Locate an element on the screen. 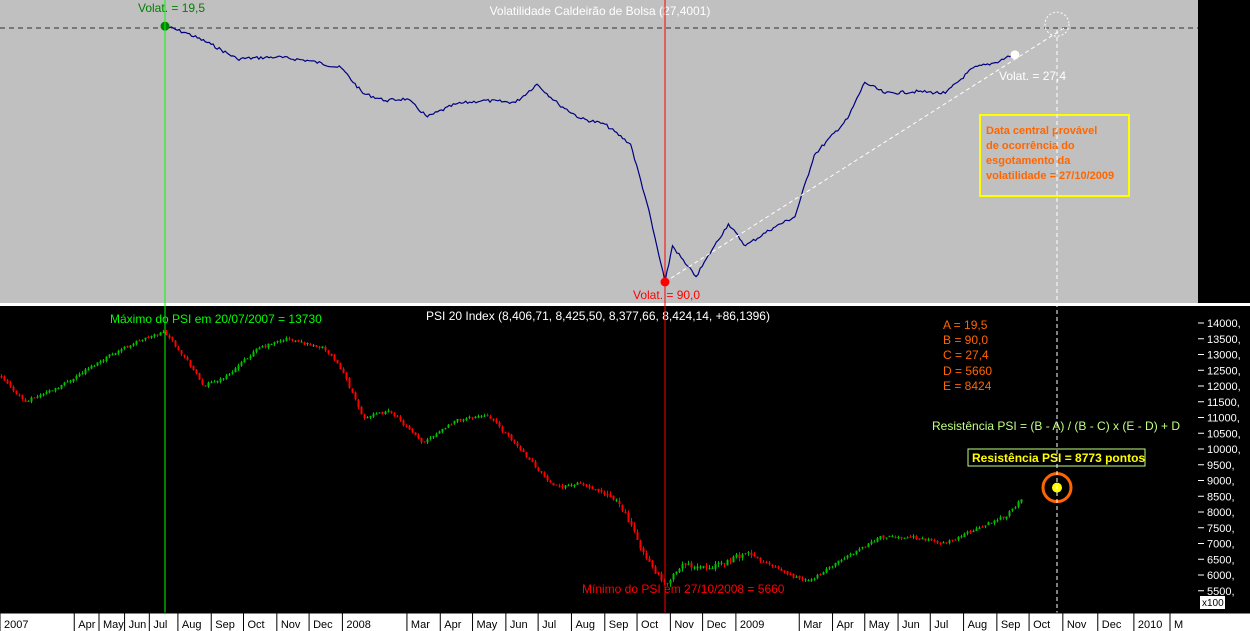  x-axis-label: Jun is located at coordinates (519, 625).